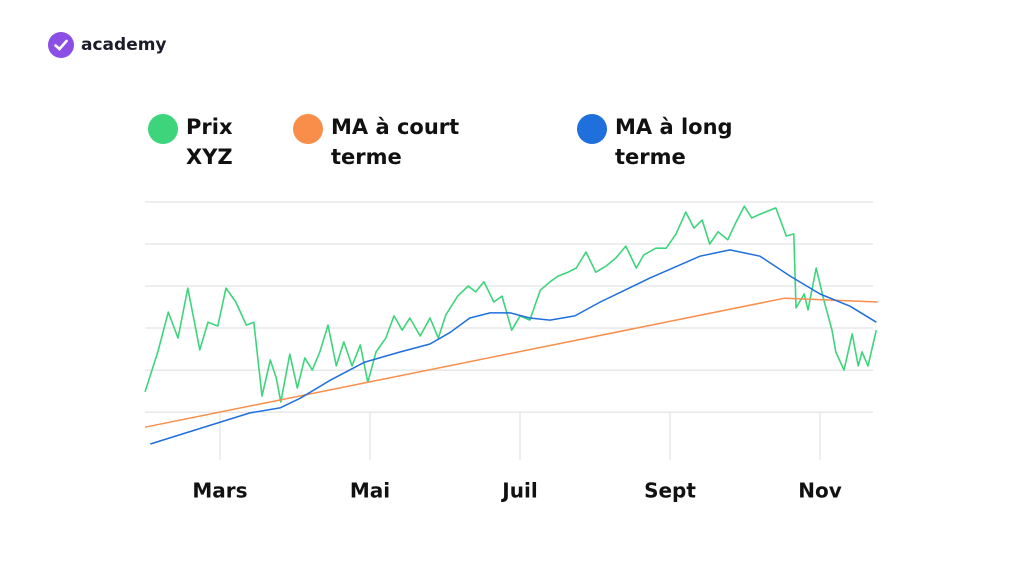  Describe the element at coordinates (124, 45) in the screenshot. I see `brand-name: academy` at that location.